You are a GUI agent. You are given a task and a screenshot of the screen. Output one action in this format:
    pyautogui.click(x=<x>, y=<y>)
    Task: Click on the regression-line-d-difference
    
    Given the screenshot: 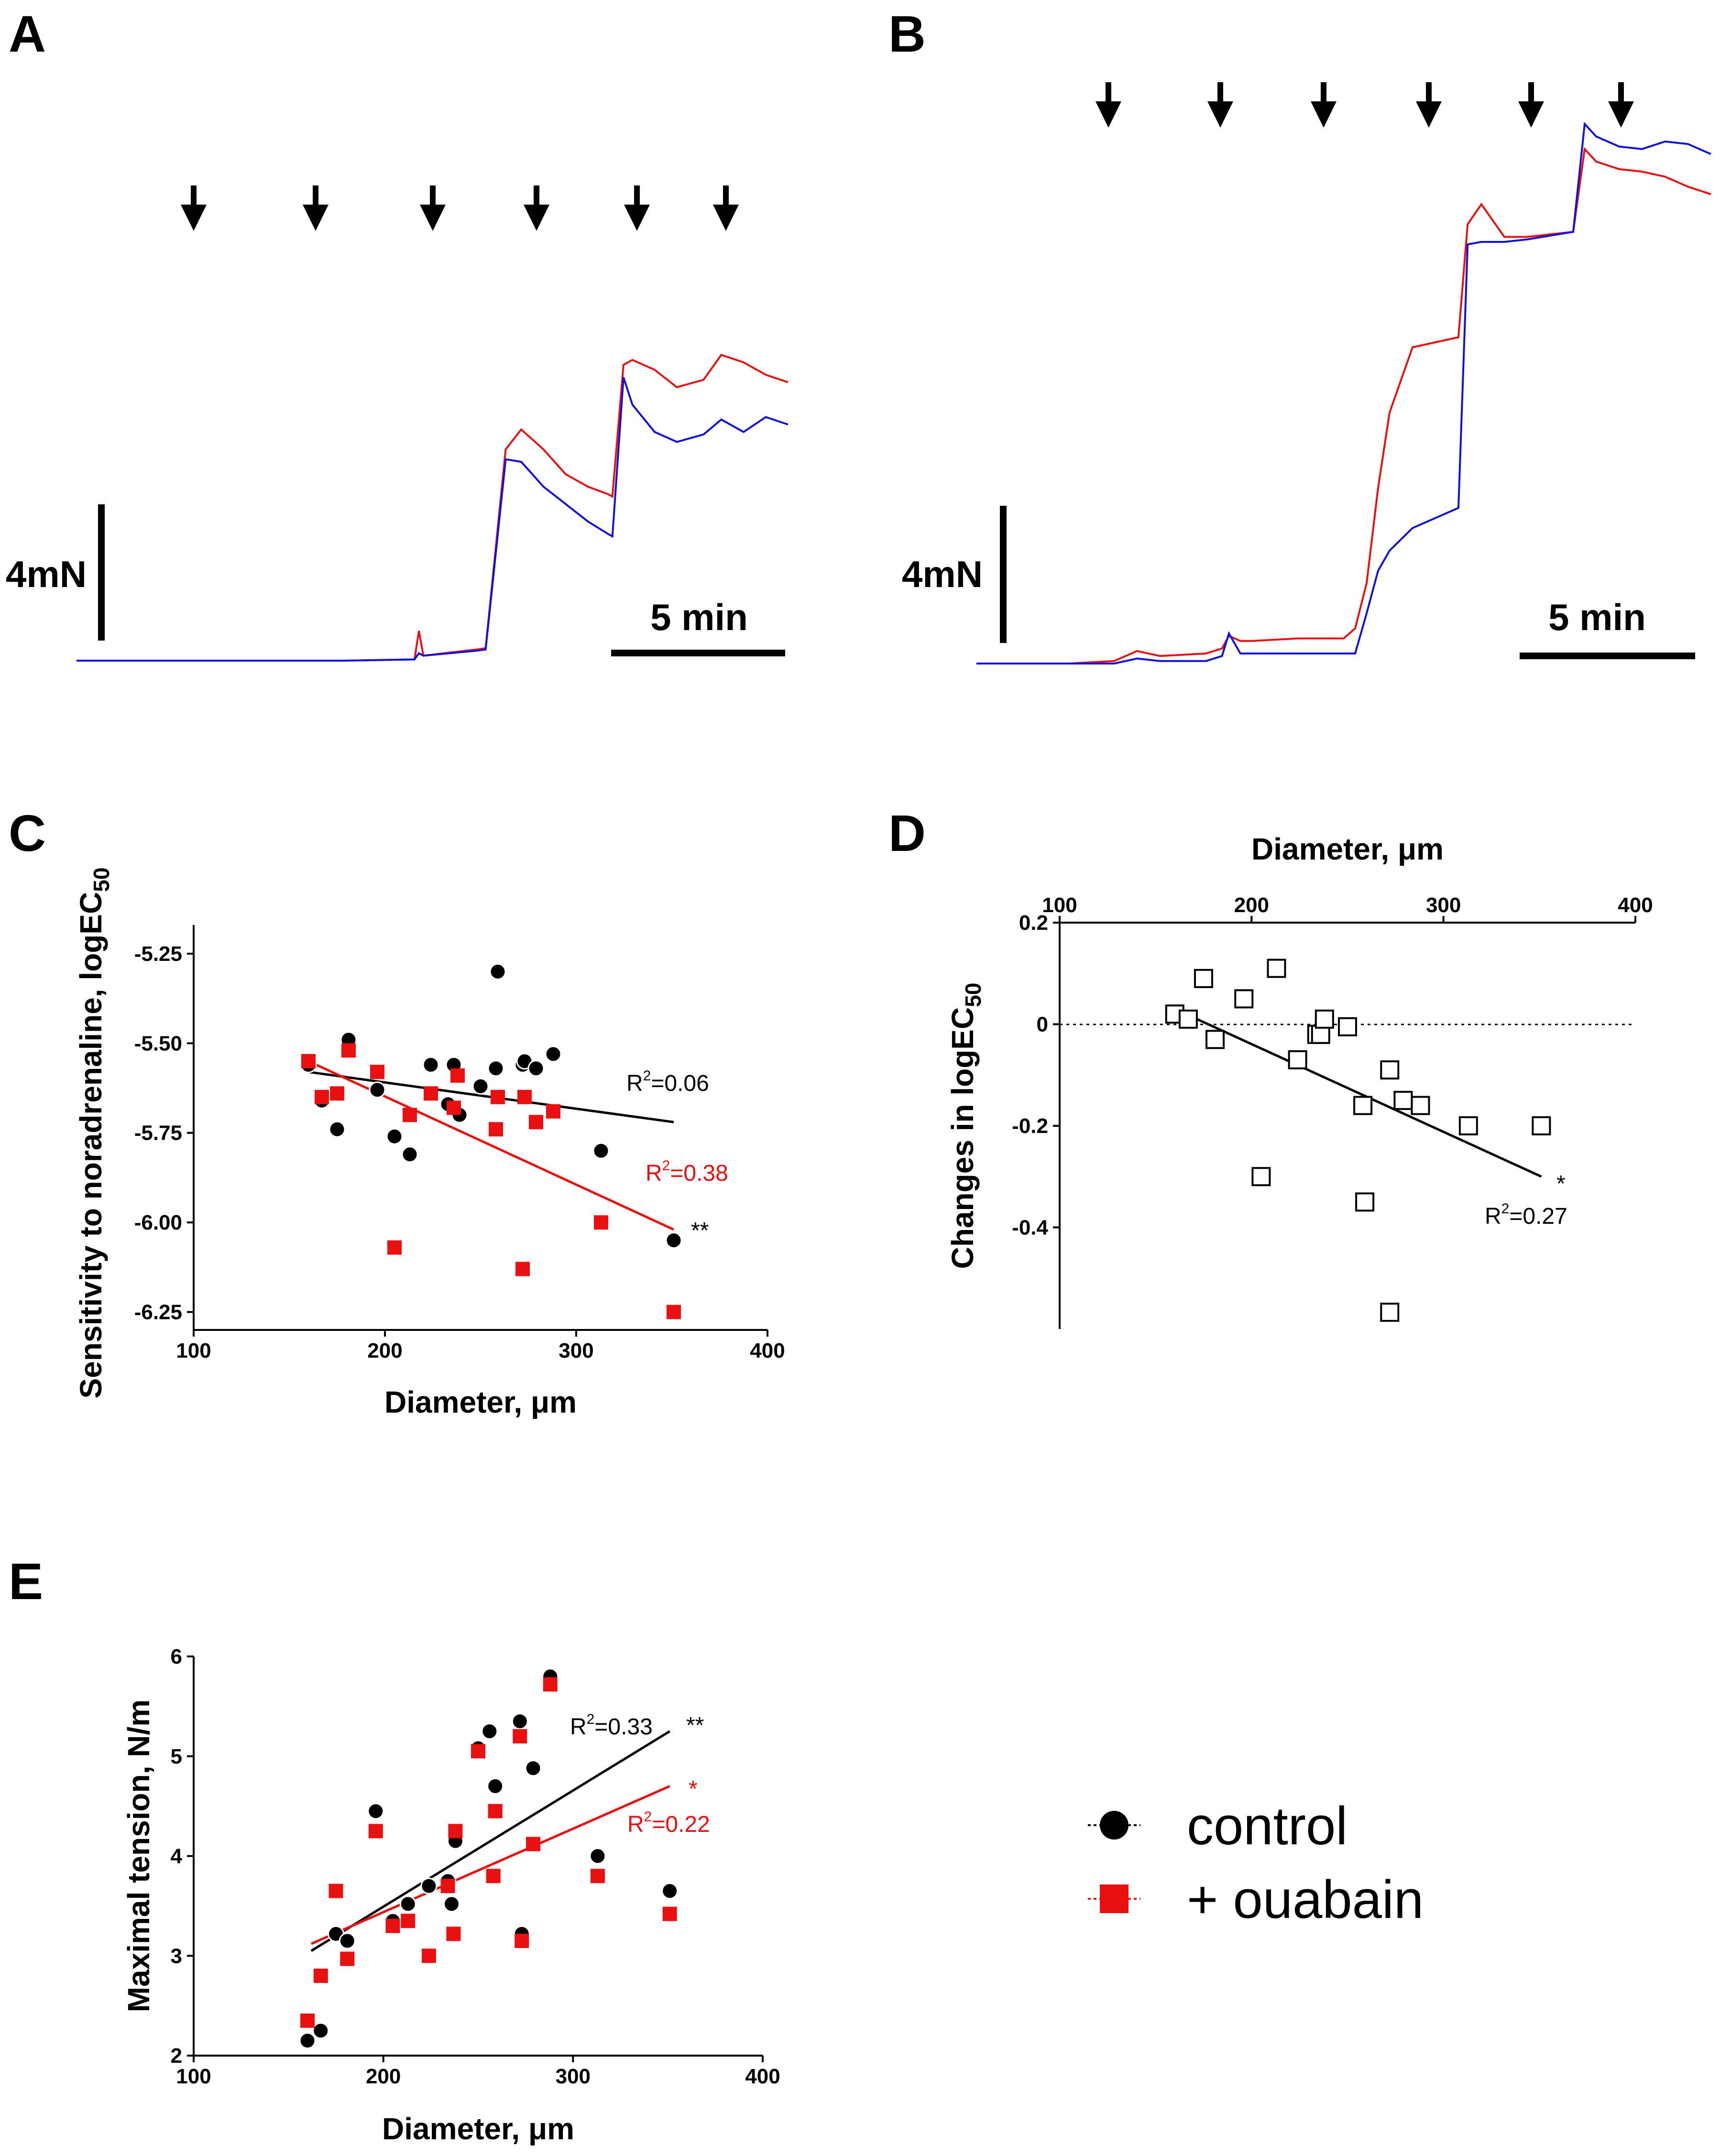 What is the action you would take?
    pyautogui.click(x=1358, y=1093)
    